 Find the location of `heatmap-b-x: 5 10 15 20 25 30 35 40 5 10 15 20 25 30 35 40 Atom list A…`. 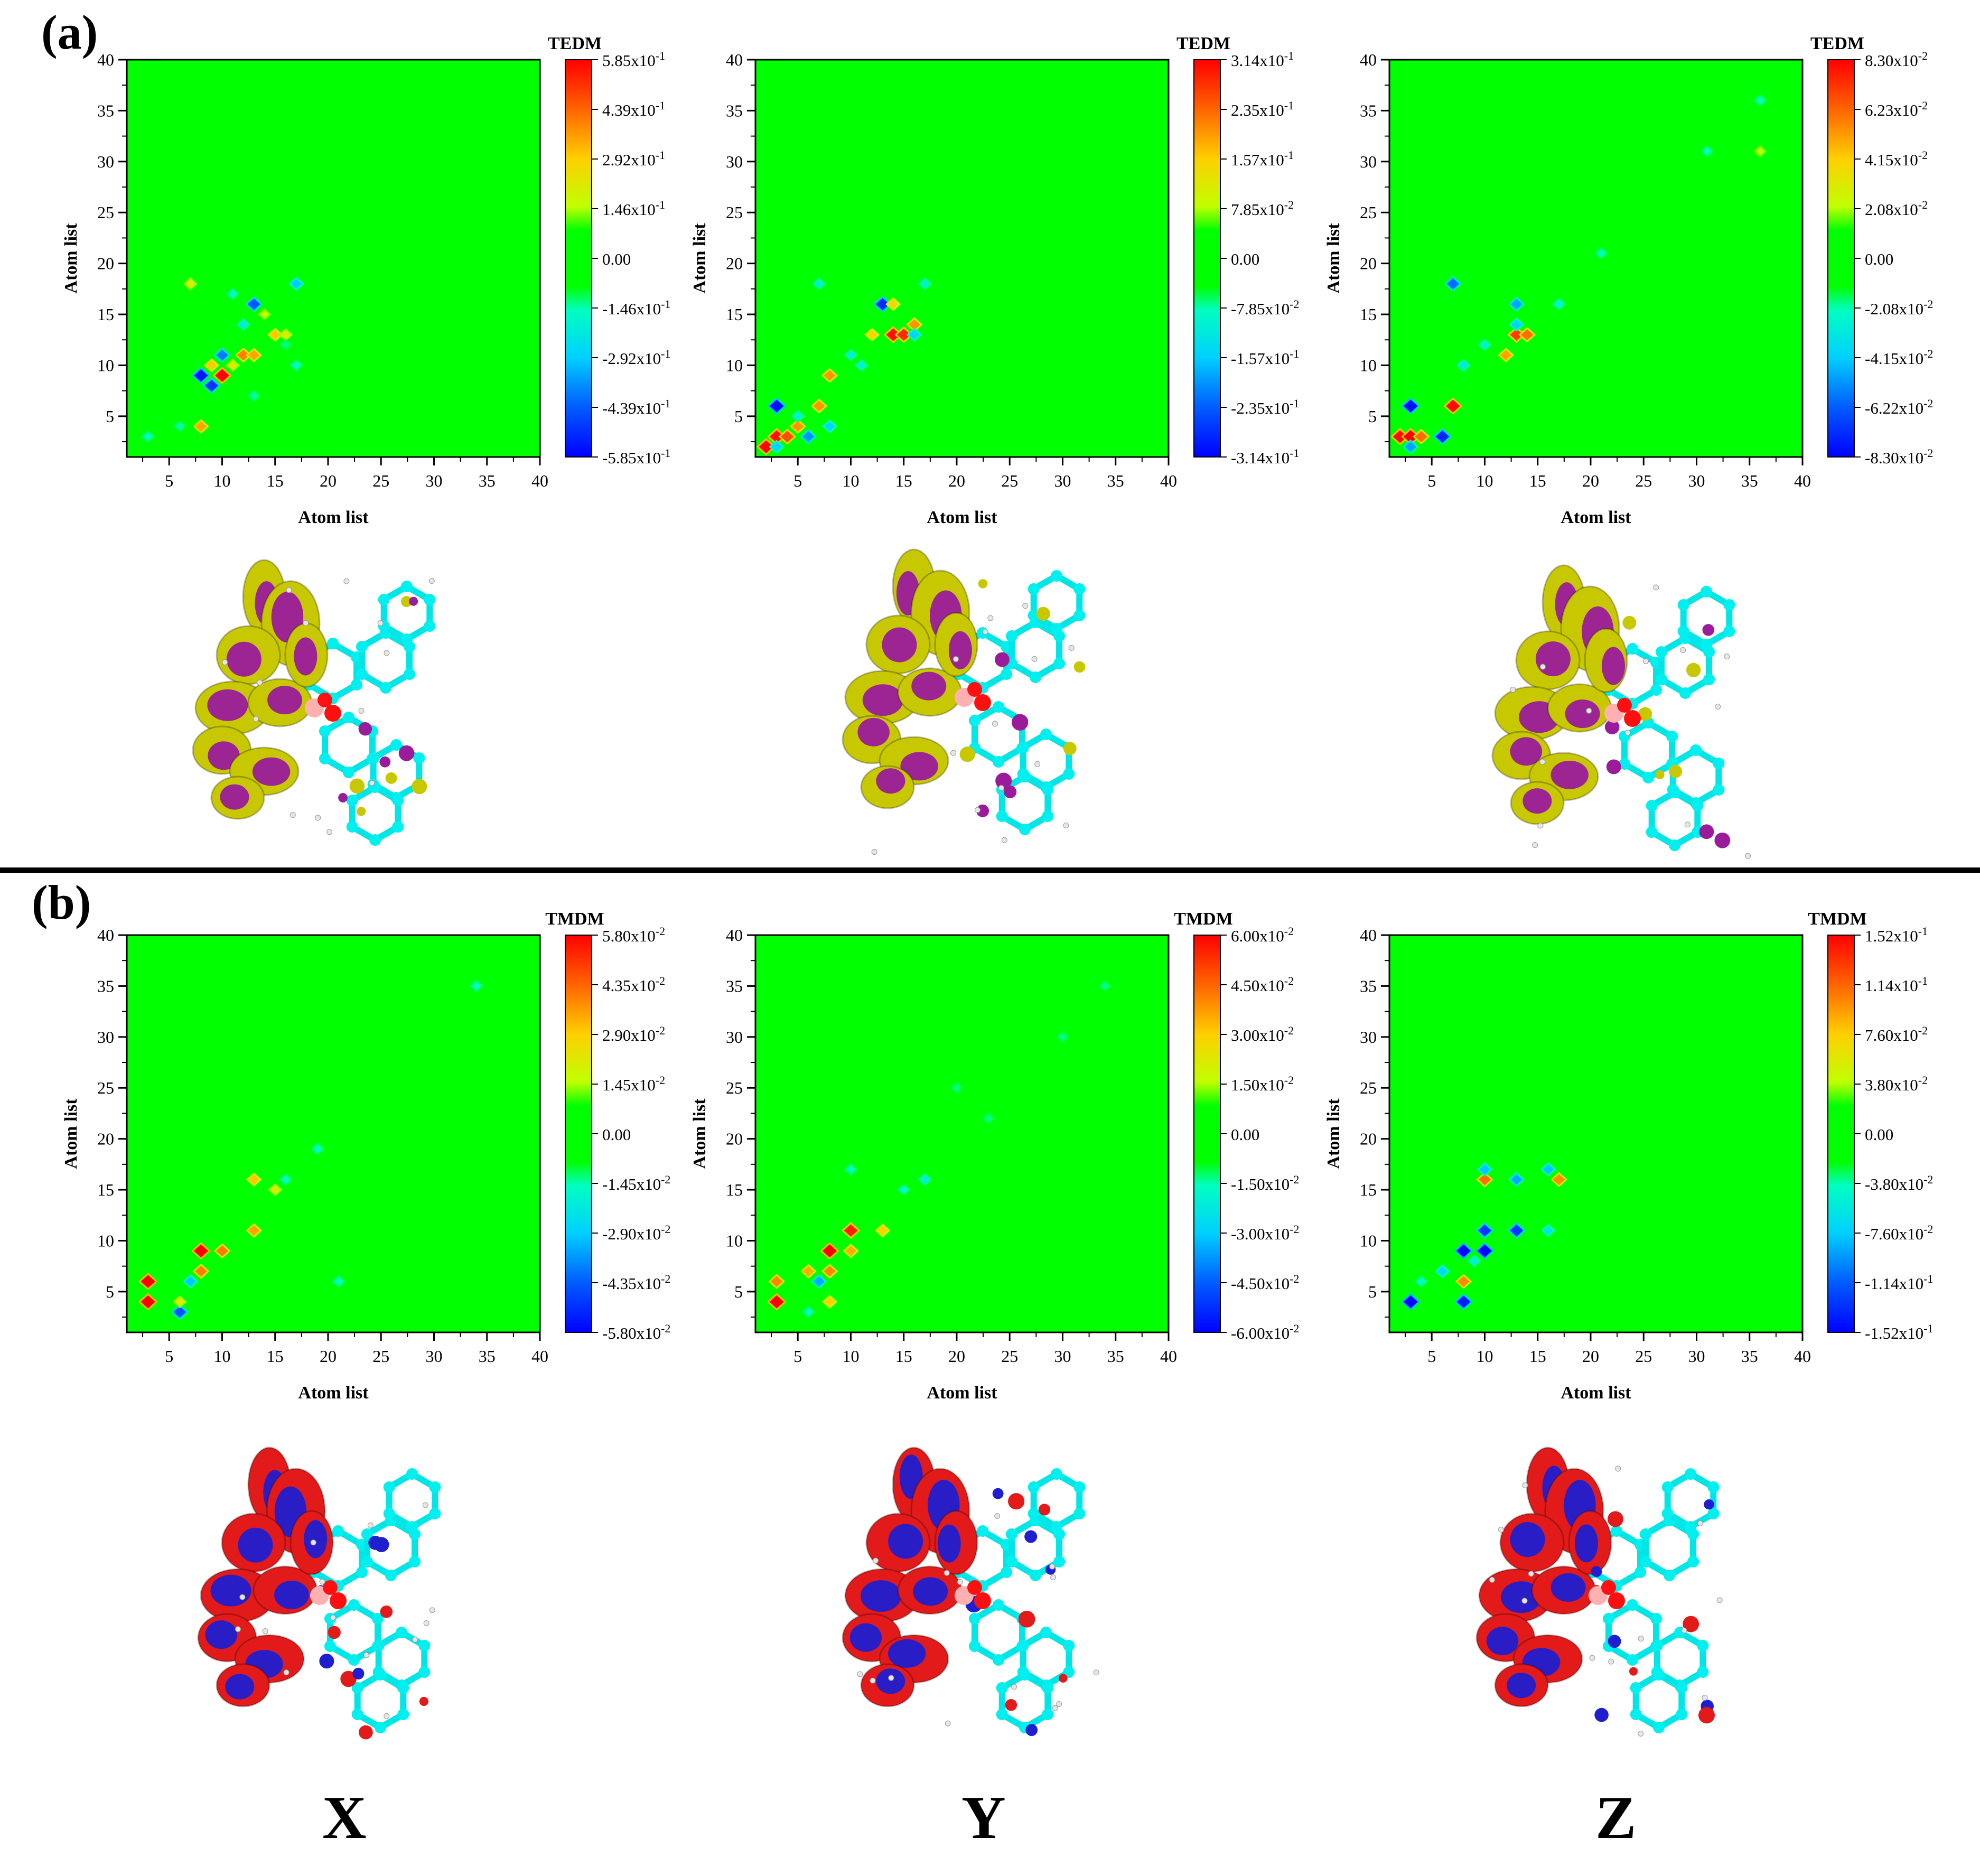

heatmap-b-x: 5 10 15 20 25 30 35 40 5 10 15 20 25 30 35 40 Atom list A… is located at coordinates (365, 1156).